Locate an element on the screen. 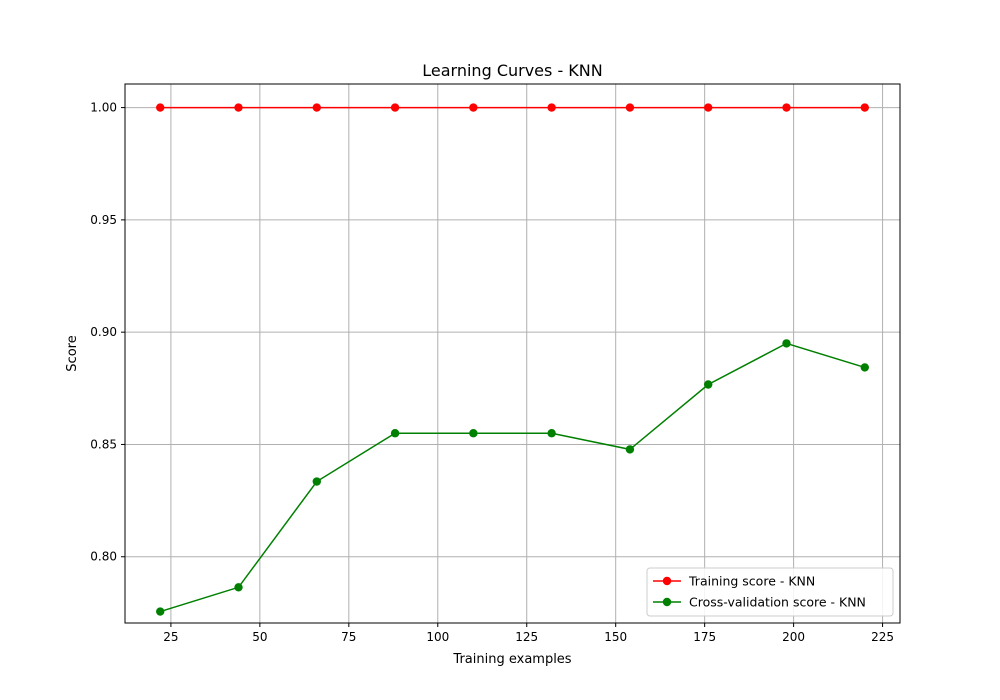 The width and height of the screenshot is (1000, 700). legend-box is located at coordinates (770, 592).